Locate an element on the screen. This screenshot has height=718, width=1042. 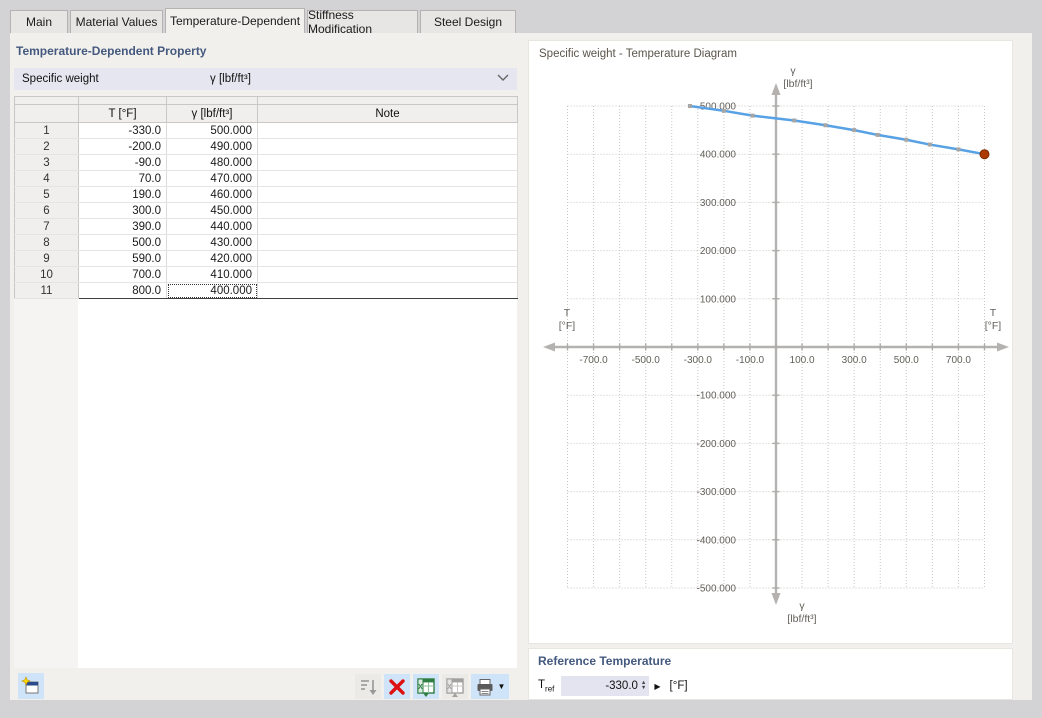
gamma-cell: 490.000 is located at coordinates (212, 146).